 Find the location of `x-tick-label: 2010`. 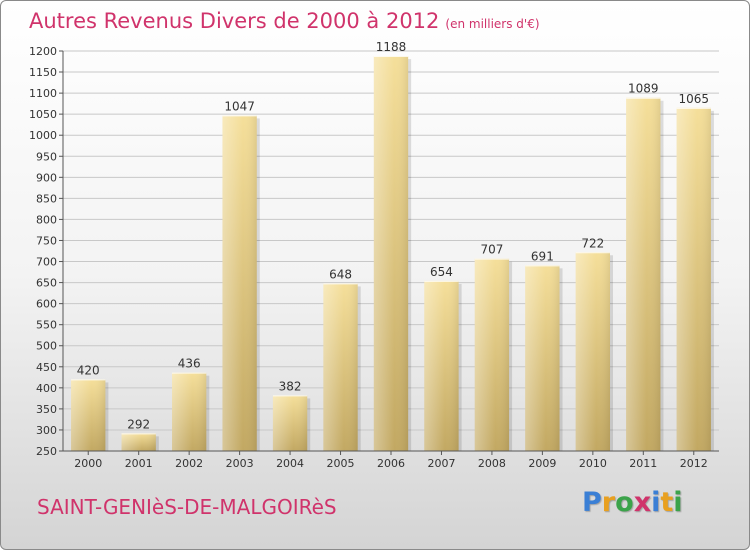

x-tick-label: 2010 is located at coordinates (593, 463).